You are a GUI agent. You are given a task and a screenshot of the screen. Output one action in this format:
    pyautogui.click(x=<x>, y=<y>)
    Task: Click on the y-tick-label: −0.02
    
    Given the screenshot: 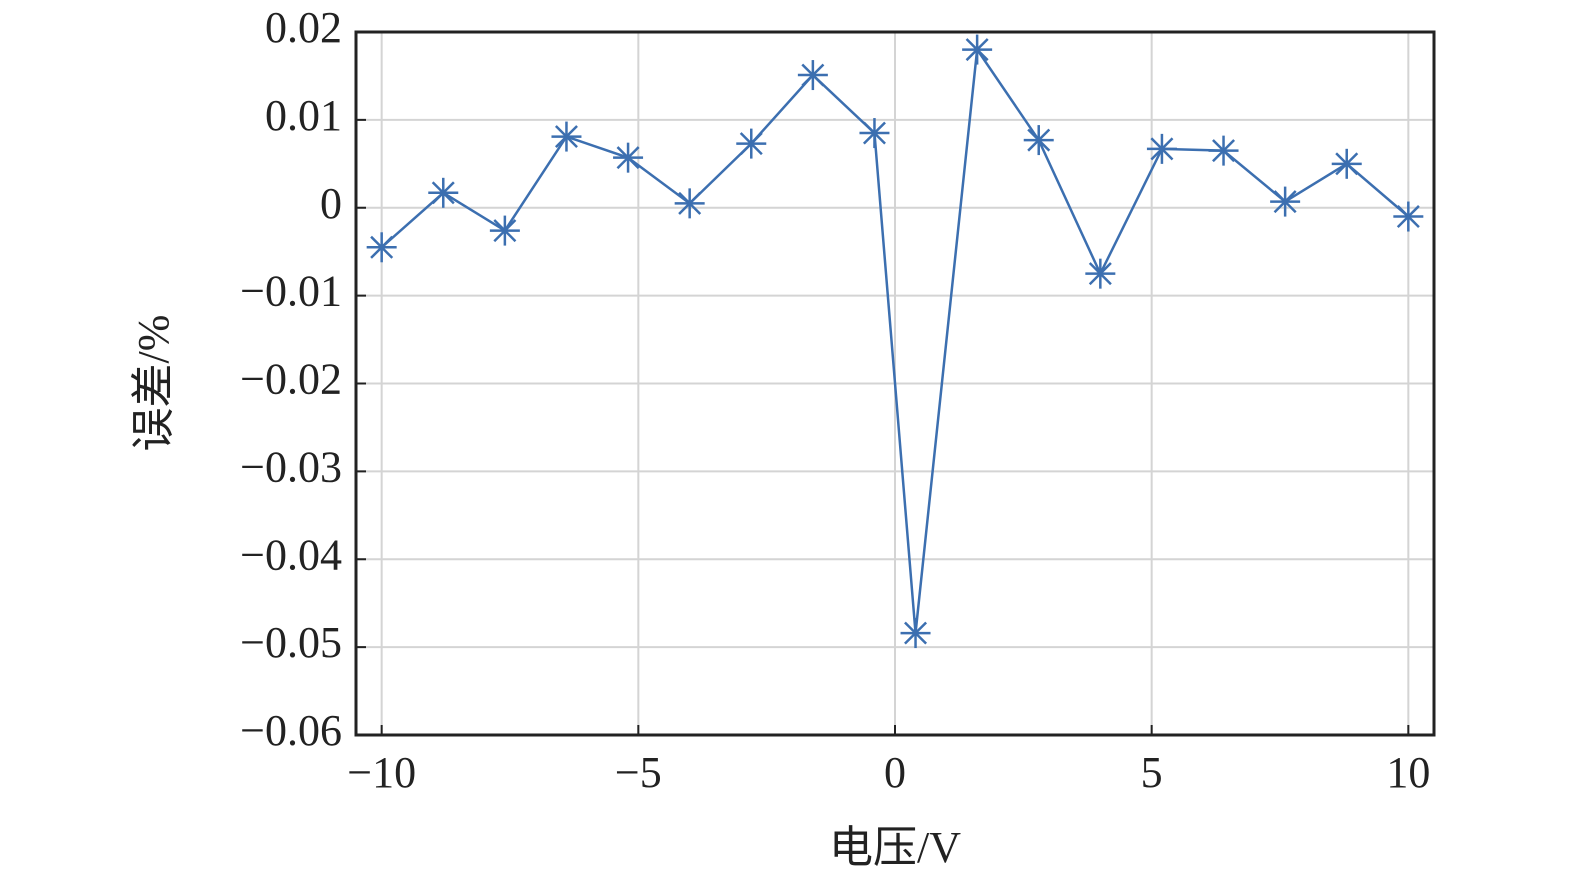 What is the action you would take?
    pyautogui.click(x=291, y=379)
    